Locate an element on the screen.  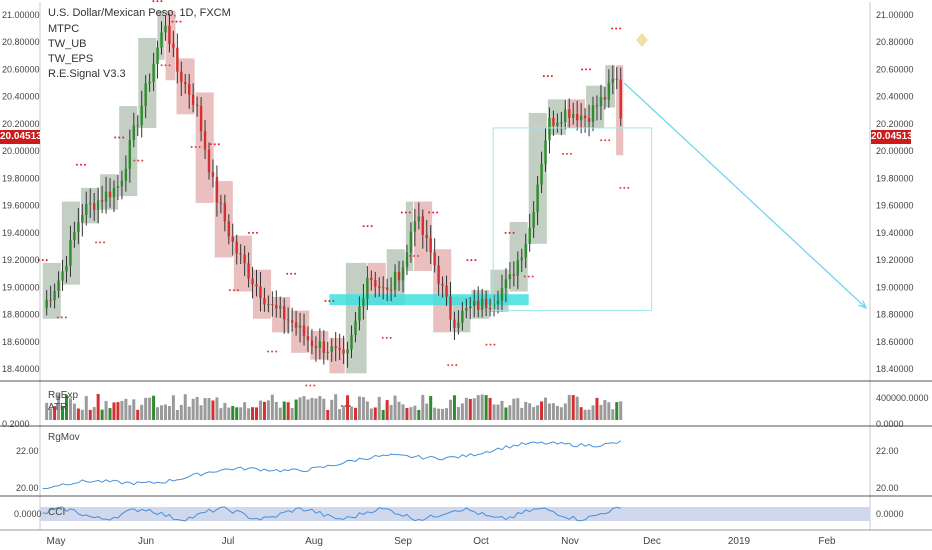
time-label: Dec is located at coordinates (652, 541).